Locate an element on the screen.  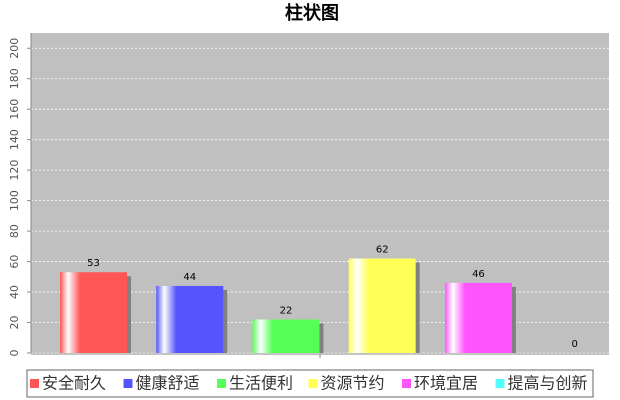
legend-label: 生活便利 is located at coordinates (261, 383).